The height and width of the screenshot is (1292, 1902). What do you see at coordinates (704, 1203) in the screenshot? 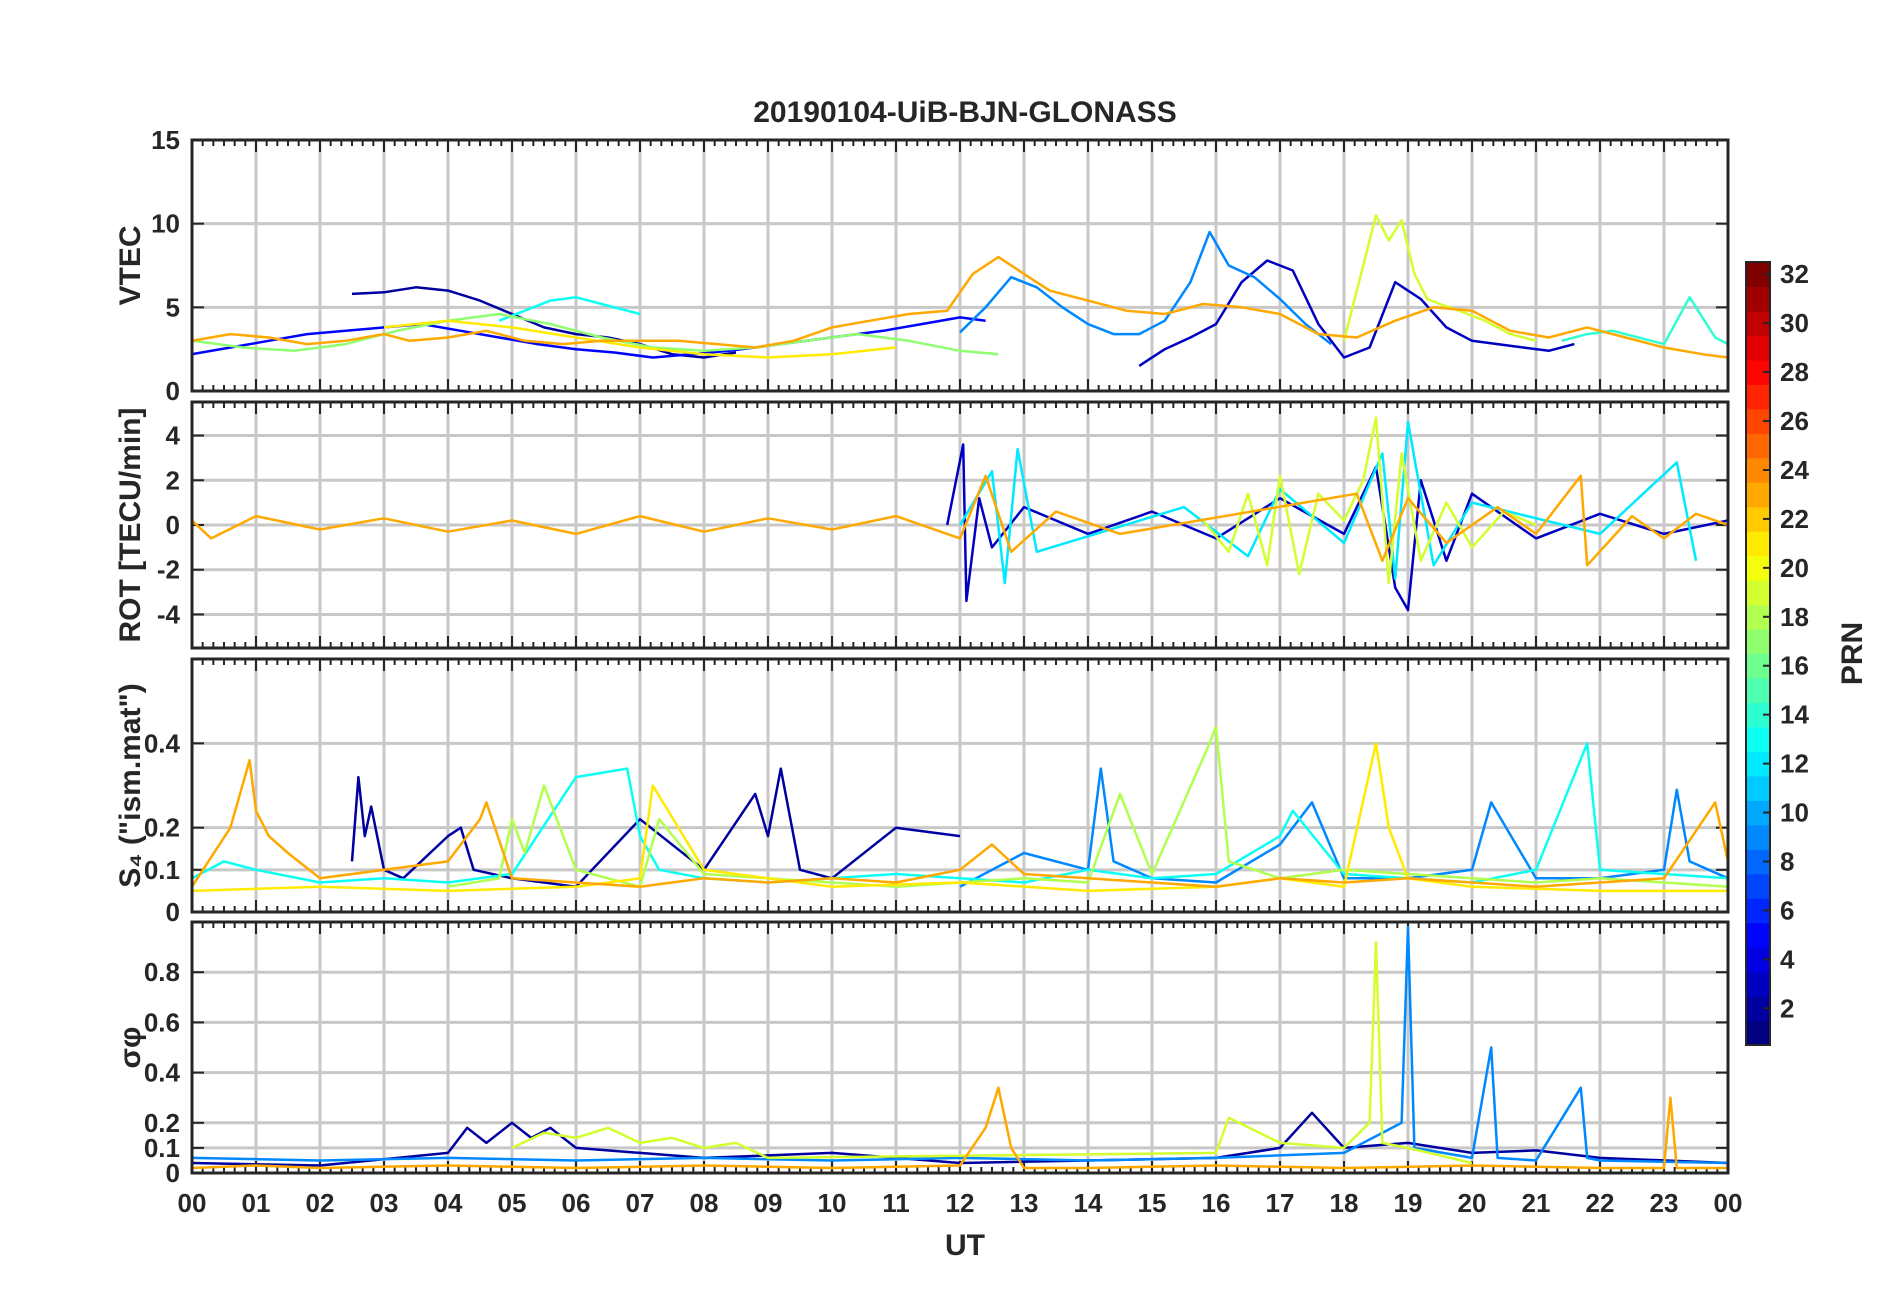
I see `x-tick-label: 08` at bounding box center [704, 1203].